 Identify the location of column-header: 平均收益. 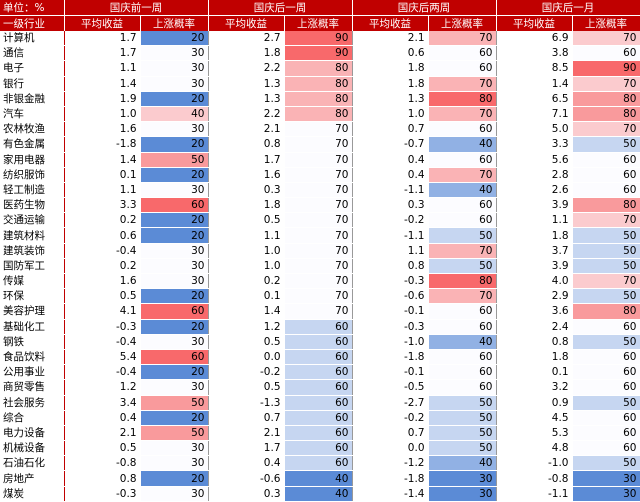
(102, 23).